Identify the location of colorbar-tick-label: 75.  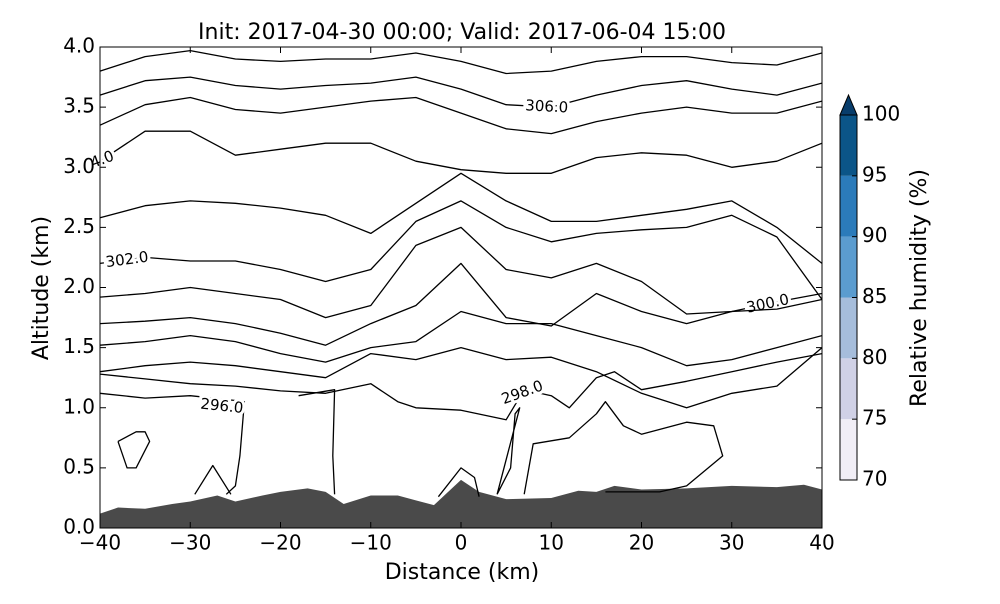
(874, 418).